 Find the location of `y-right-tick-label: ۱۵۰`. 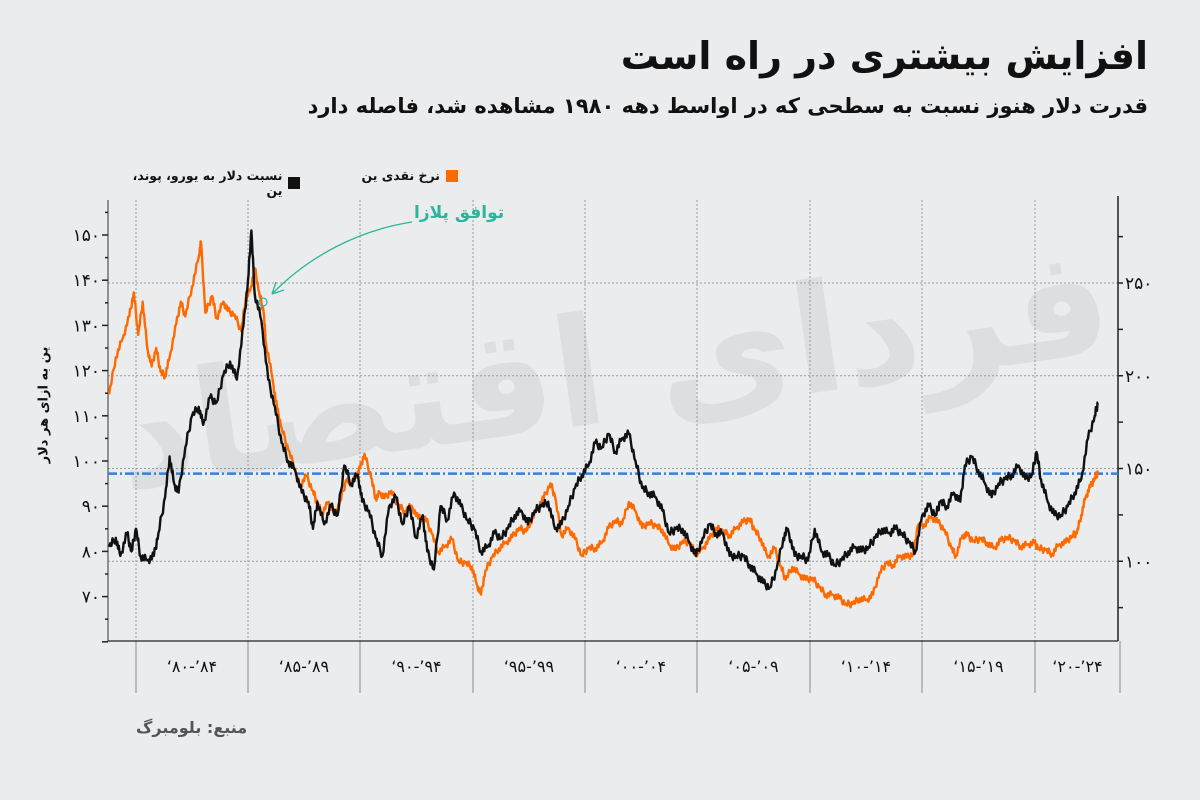

y-right-tick-label: ۱۵۰ is located at coordinates (1138, 470).